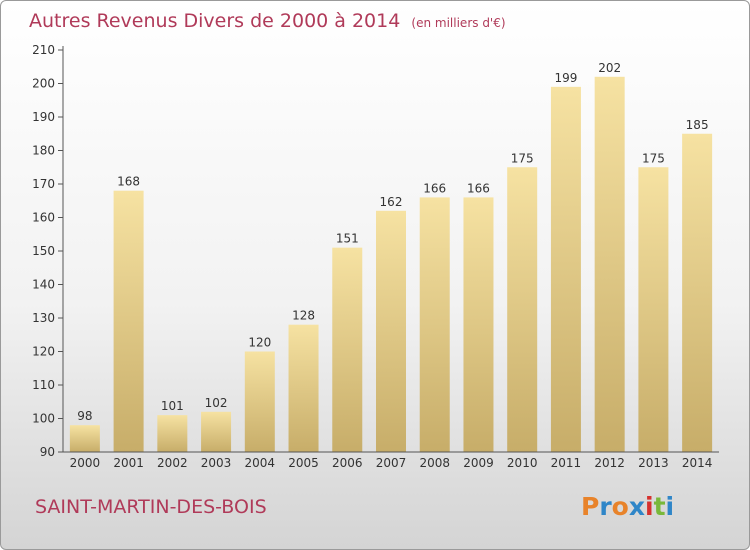 The image size is (750, 550). Describe the element at coordinates (697, 125) in the screenshot. I see `value-label: 185` at that location.